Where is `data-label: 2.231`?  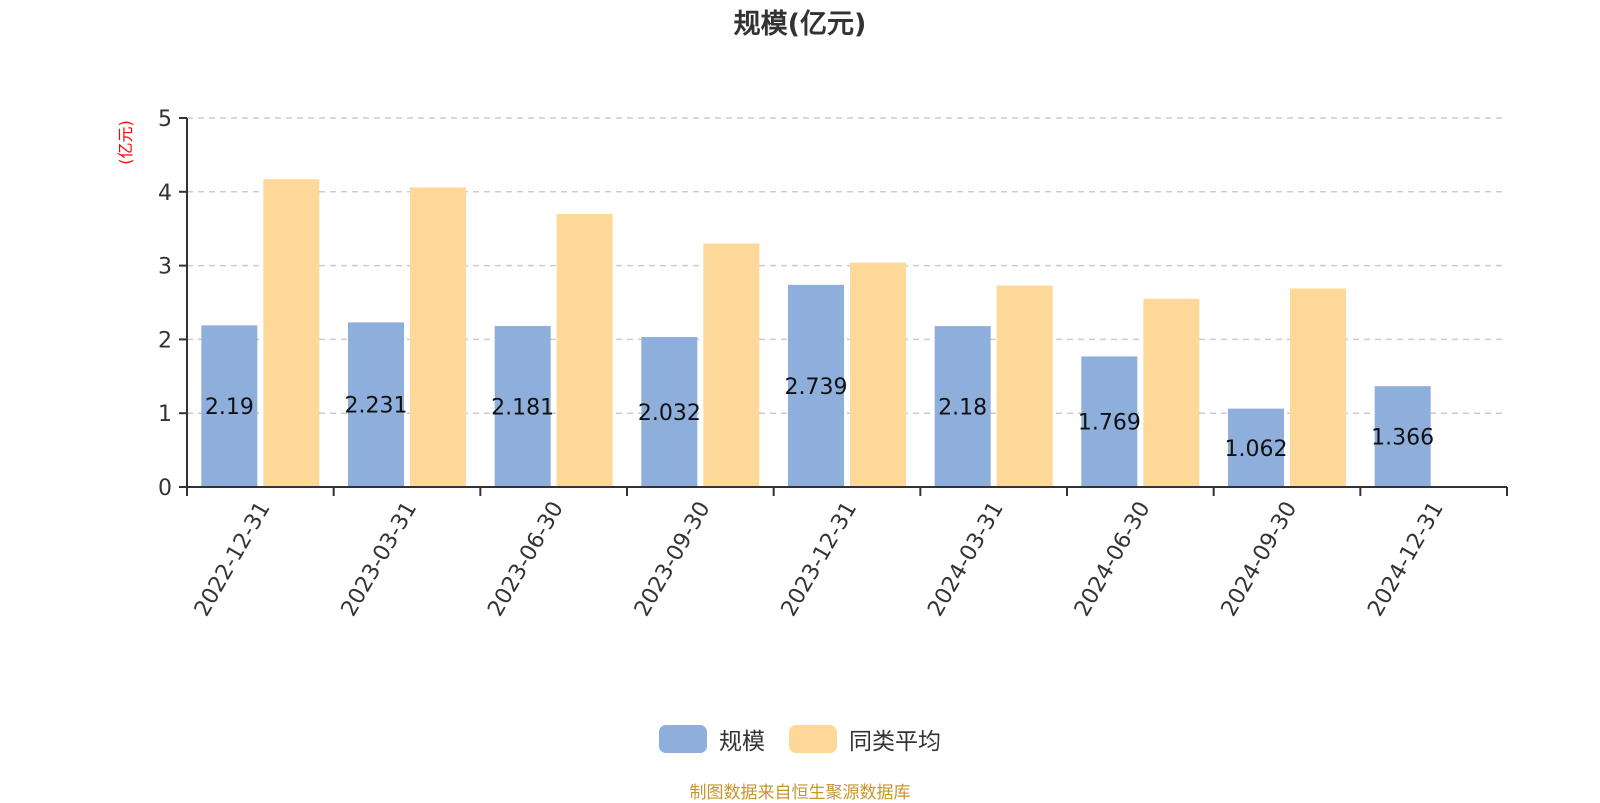
data-label: 2.231 is located at coordinates (376, 406).